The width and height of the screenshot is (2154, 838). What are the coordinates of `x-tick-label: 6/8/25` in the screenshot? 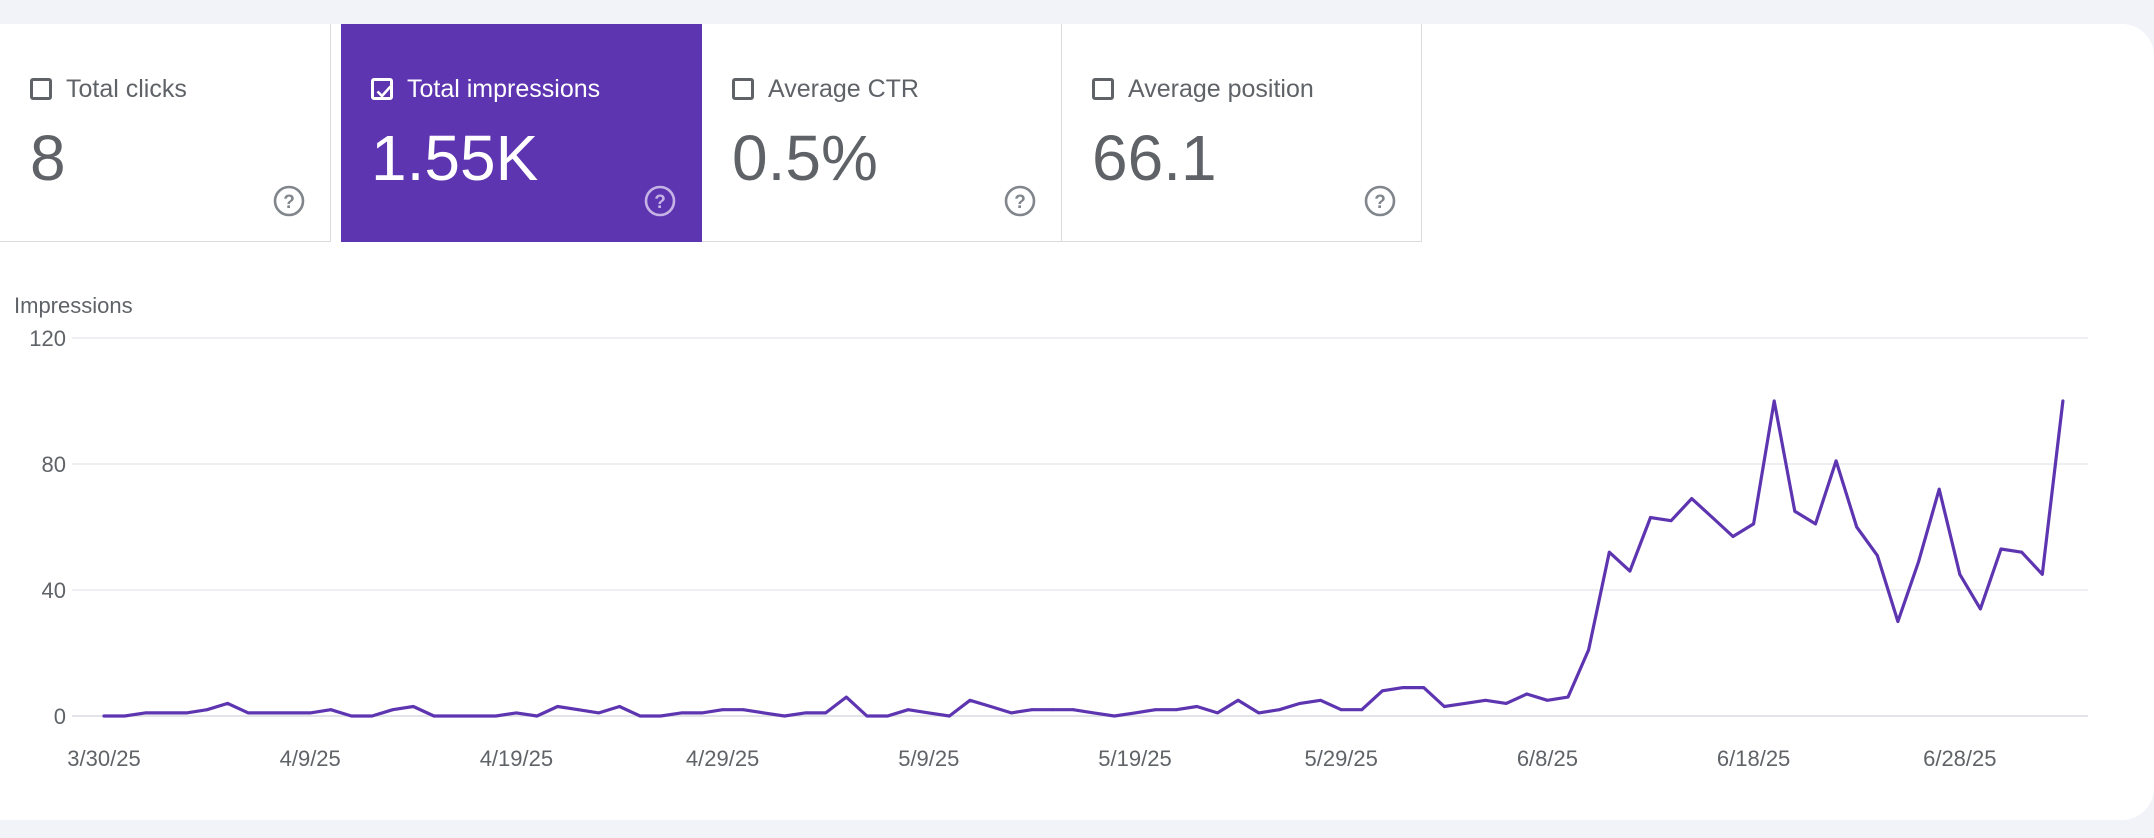 It's located at (1547, 758).